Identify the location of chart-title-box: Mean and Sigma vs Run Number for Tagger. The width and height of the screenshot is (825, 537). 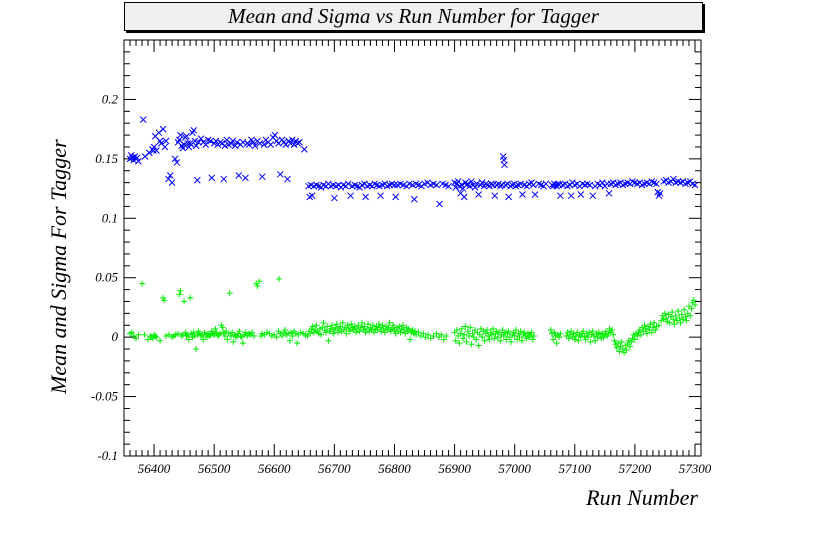
(413, 16).